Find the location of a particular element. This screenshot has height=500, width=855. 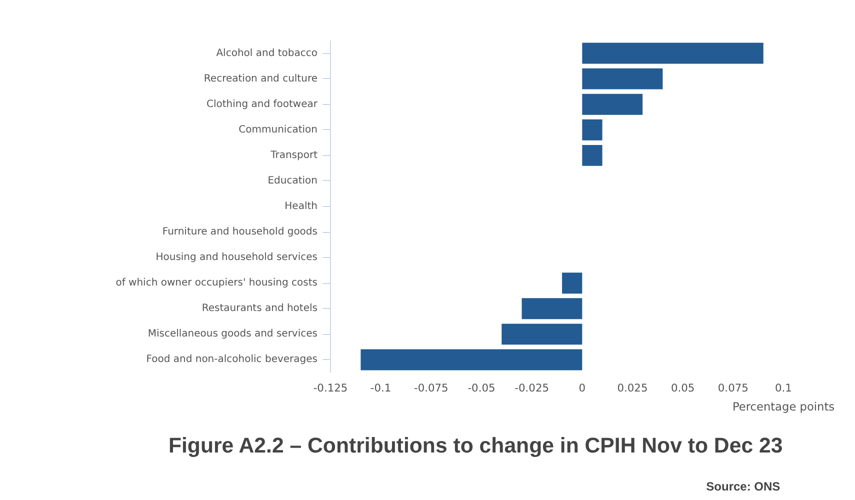

y-tick-label: Education is located at coordinates (293, 180).